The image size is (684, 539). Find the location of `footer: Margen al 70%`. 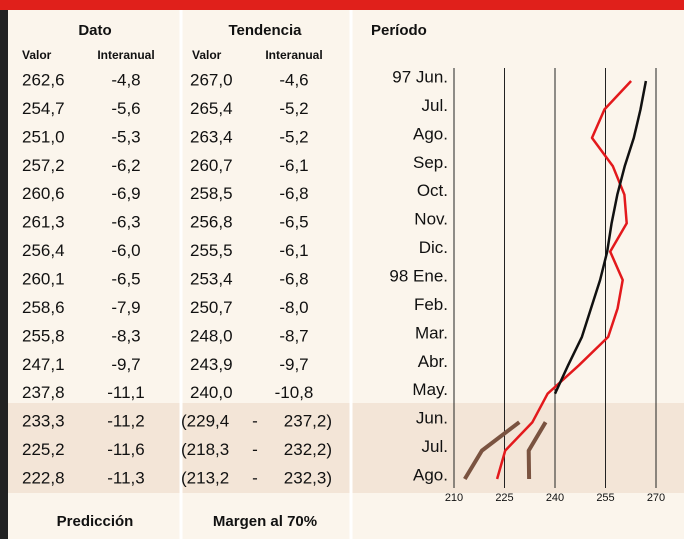

footer: Margen al 70% is located at coordinates (265, 521).